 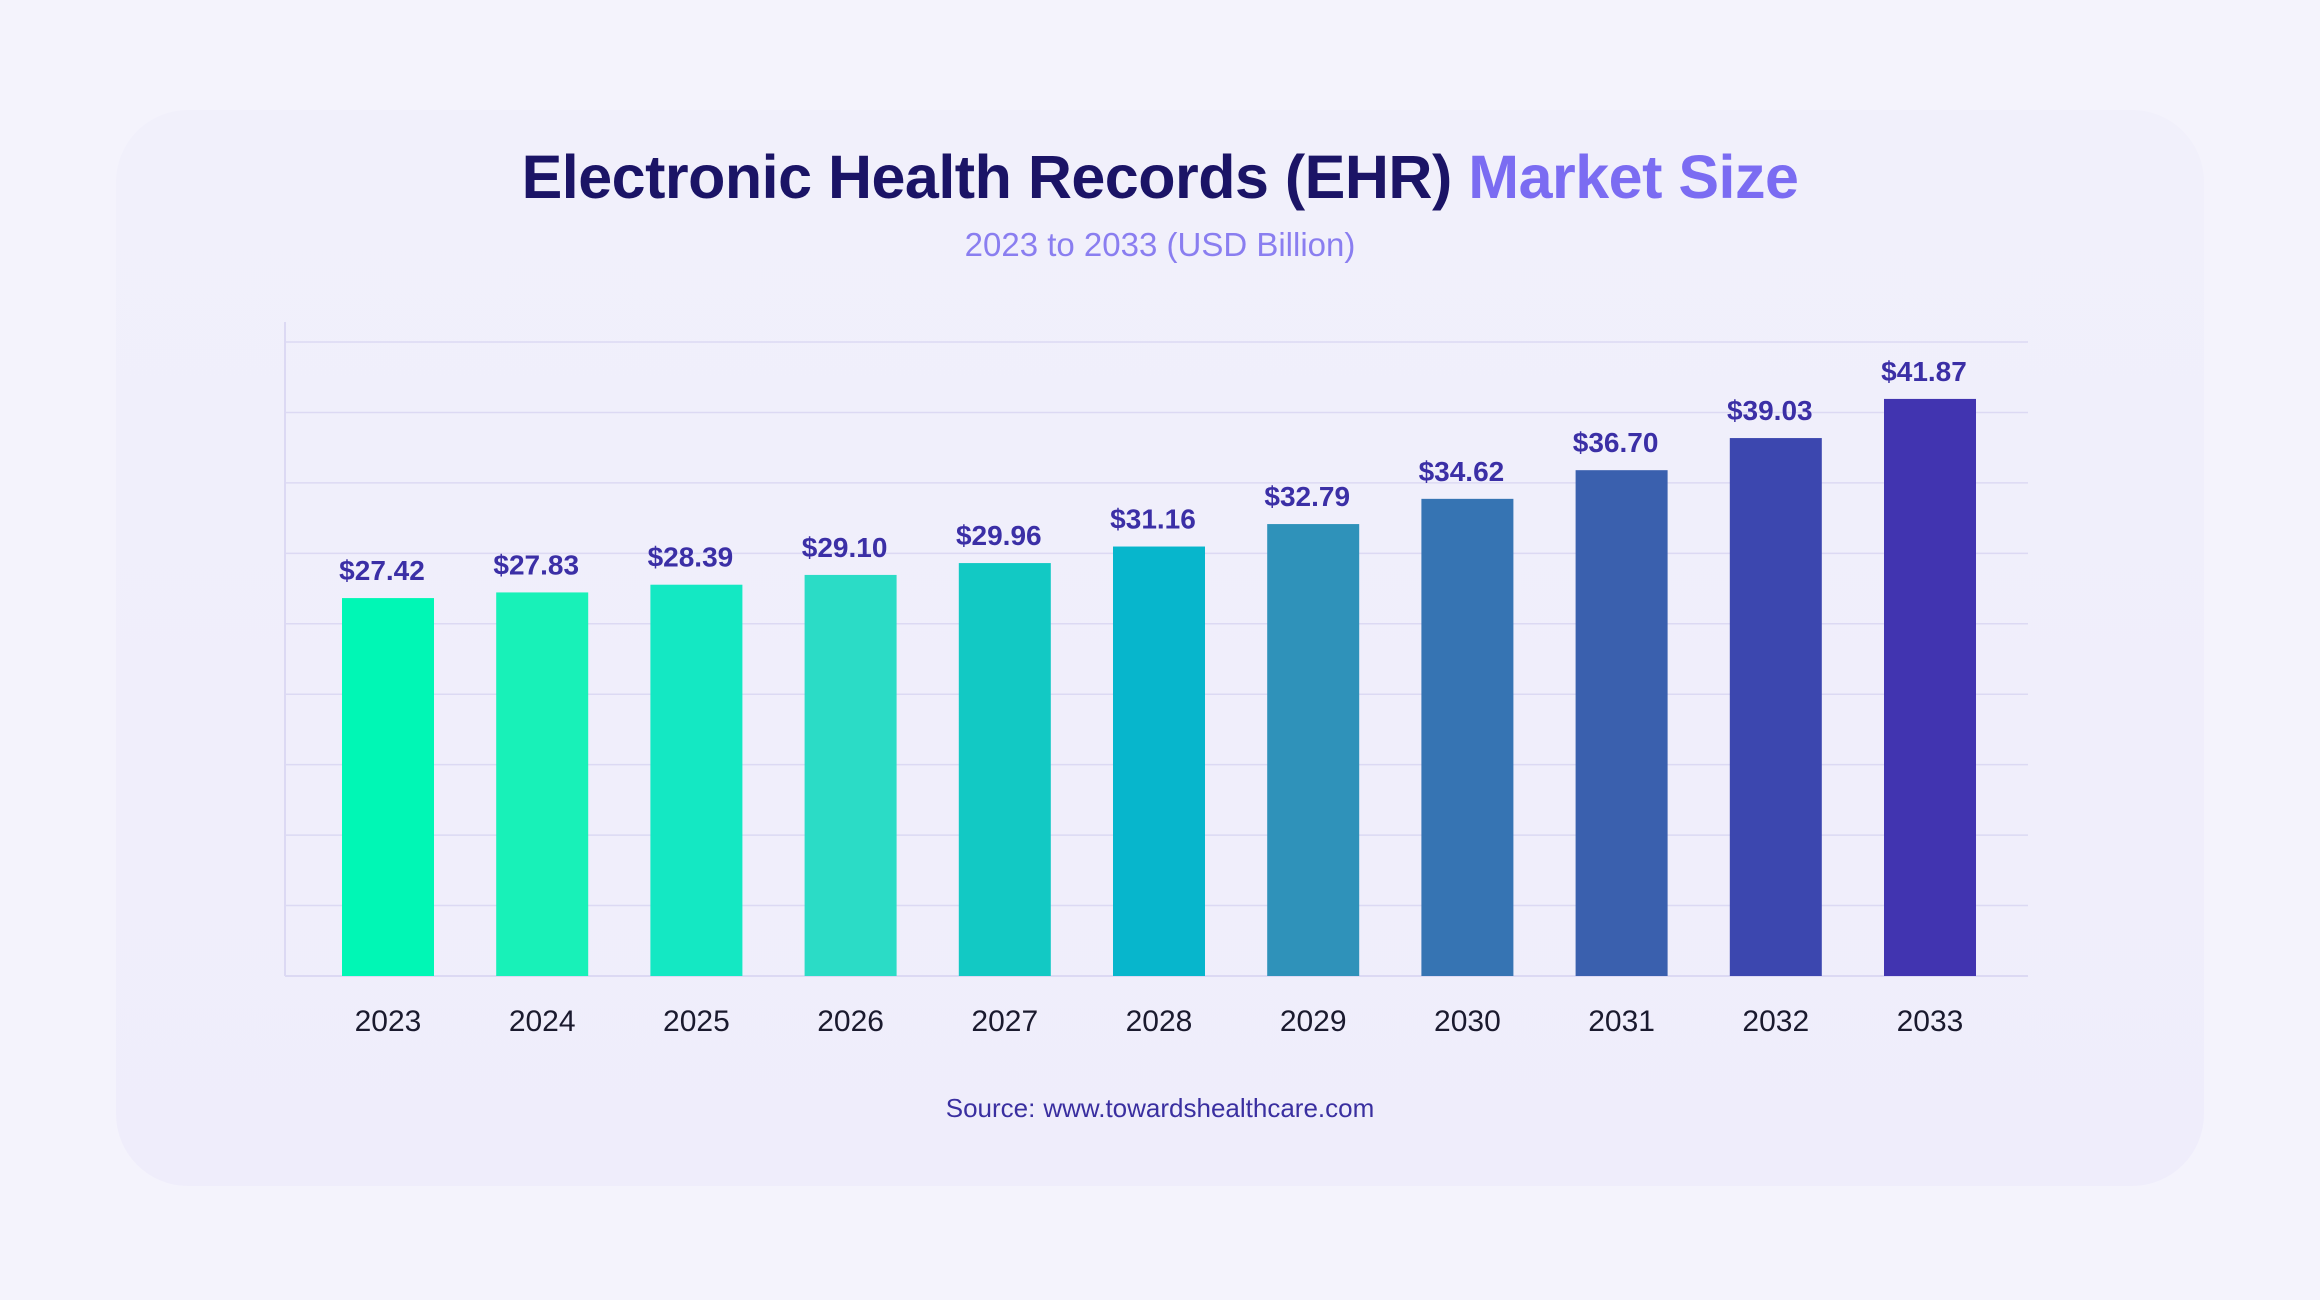 I want to click on value-label-2029: $32.79, so click(x=1307, y=496).